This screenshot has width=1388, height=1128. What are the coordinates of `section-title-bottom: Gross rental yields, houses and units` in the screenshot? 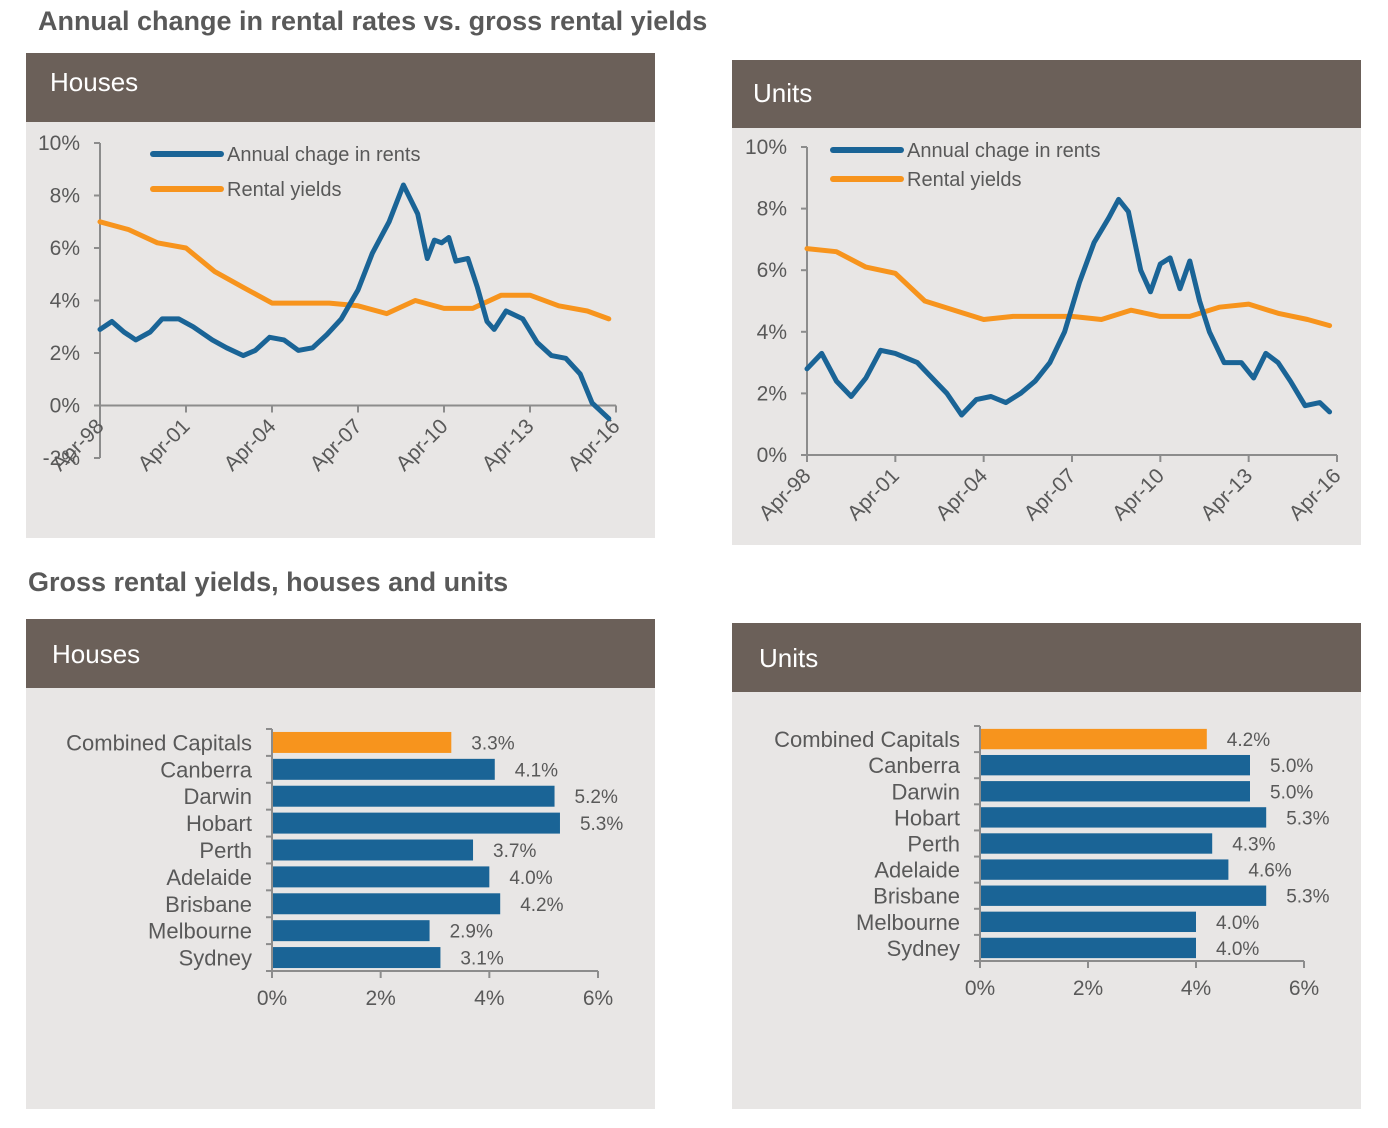 It's located at (268, 582).